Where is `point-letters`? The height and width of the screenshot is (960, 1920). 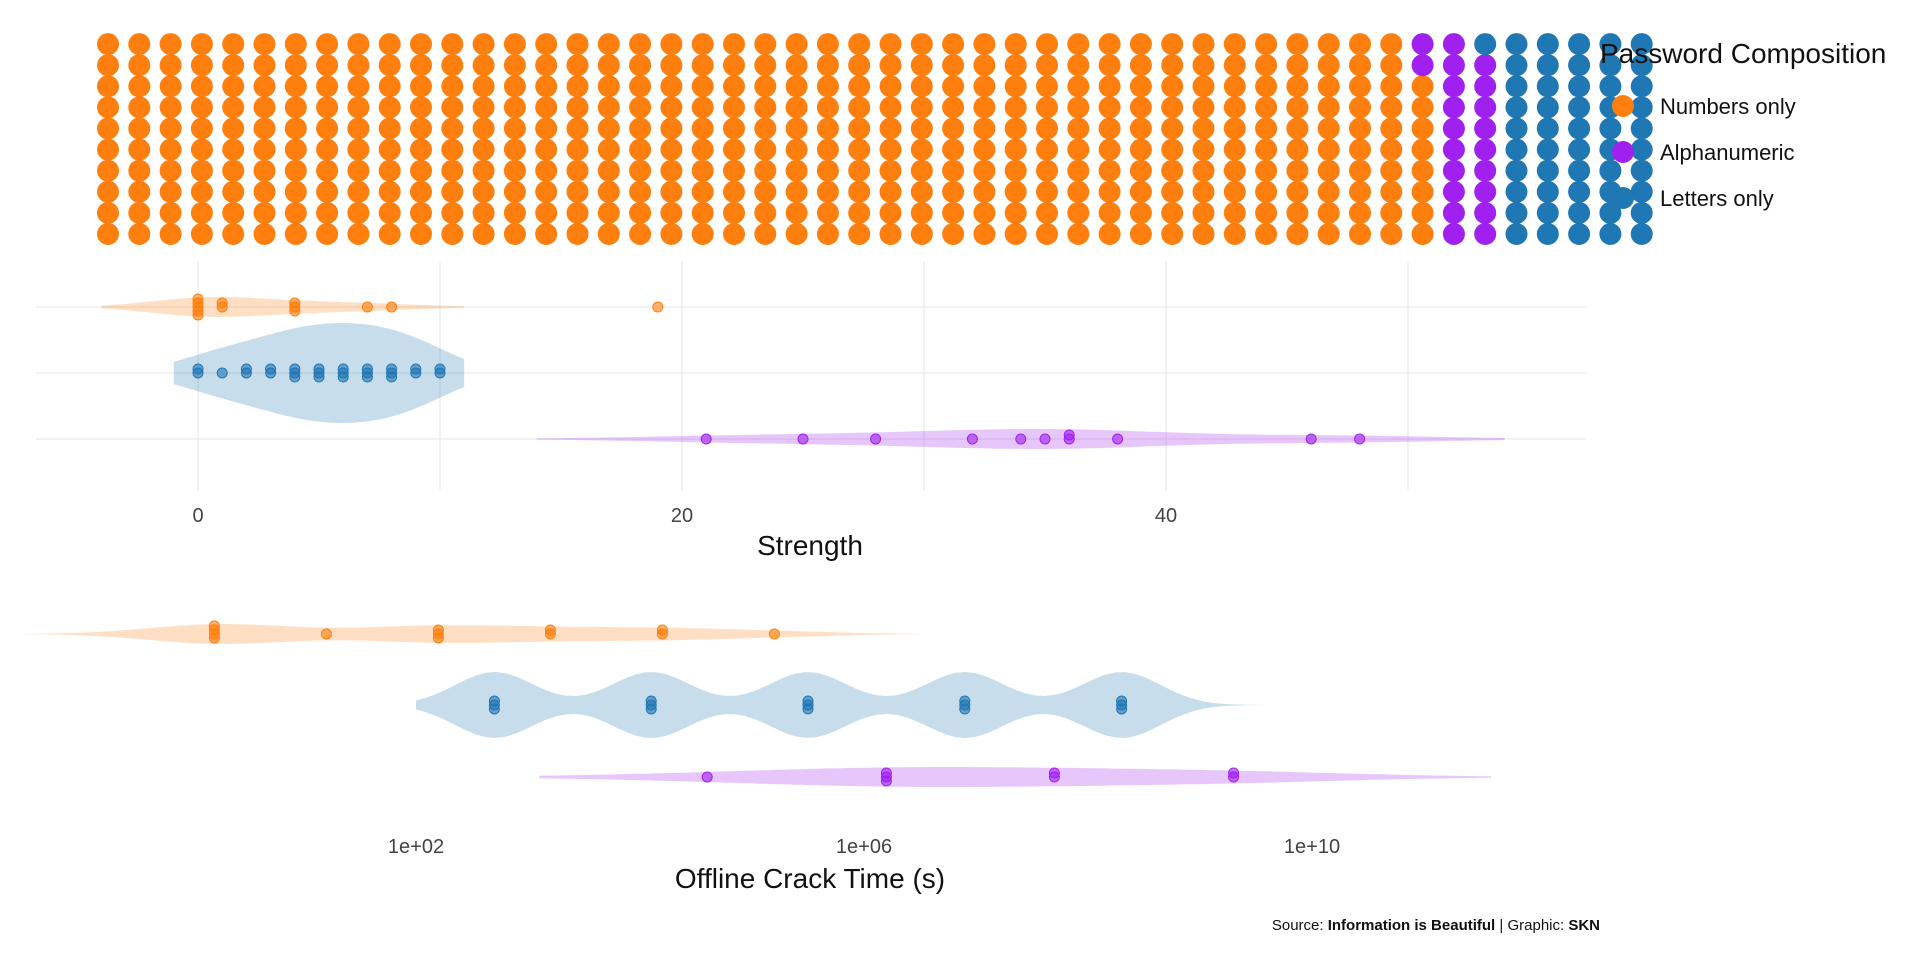
point-letters is located at coordinates (246, 369).